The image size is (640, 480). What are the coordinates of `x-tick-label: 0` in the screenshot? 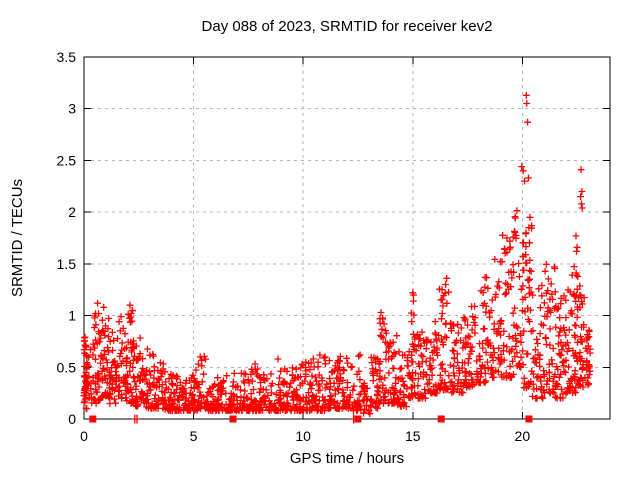 It's located at (84, 436).